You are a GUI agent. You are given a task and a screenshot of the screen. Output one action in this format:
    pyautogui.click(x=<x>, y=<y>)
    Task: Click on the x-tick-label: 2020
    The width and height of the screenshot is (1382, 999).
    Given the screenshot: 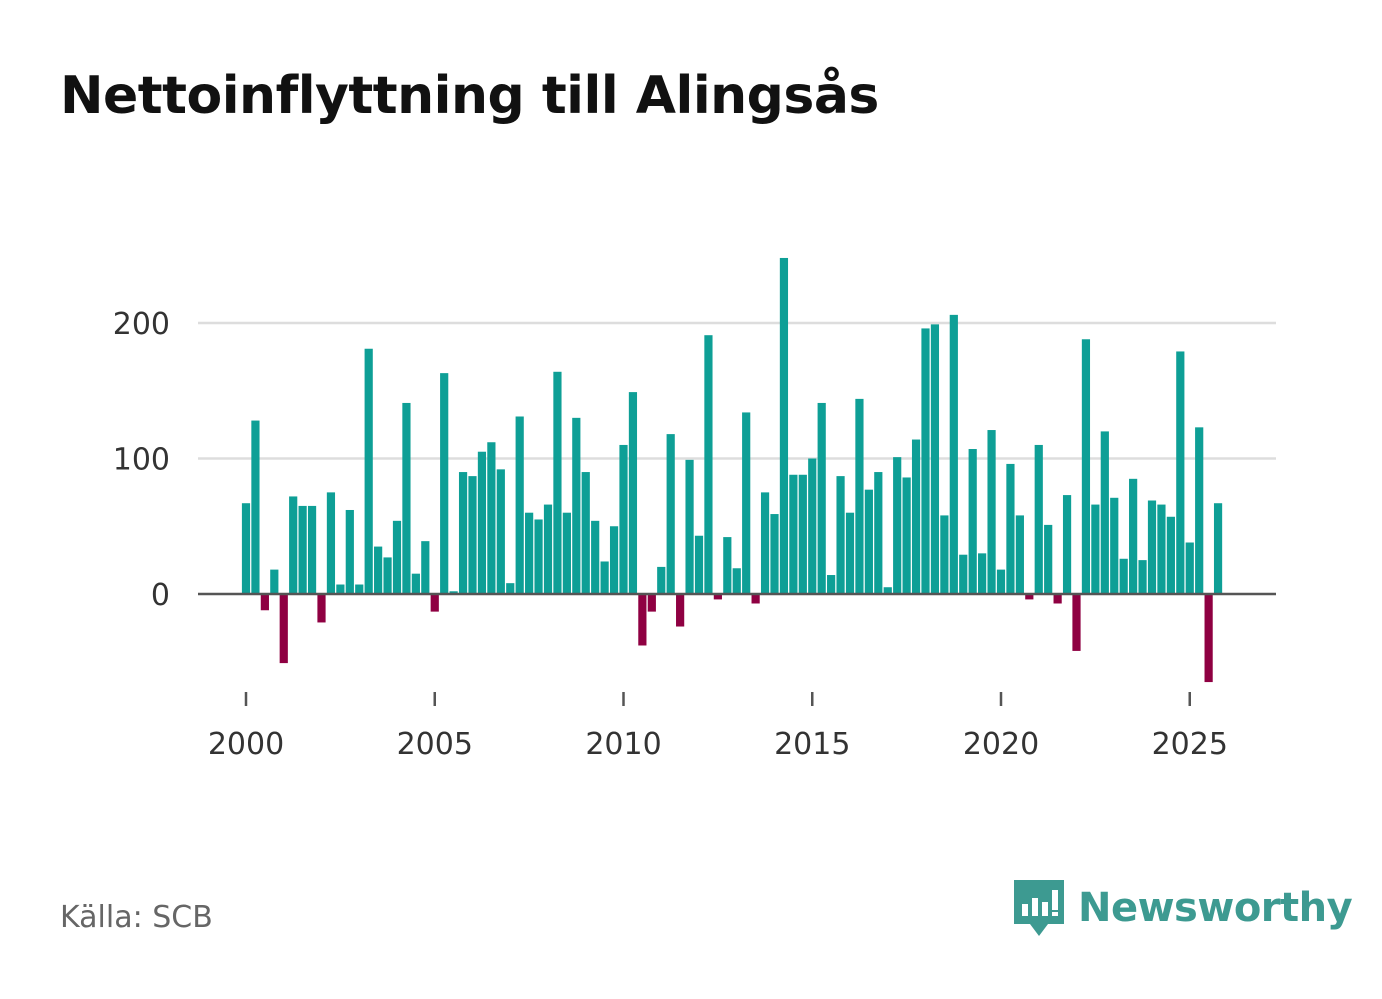 What is the action you would take?
    pyautogui.click(x=1001, y=744)
    